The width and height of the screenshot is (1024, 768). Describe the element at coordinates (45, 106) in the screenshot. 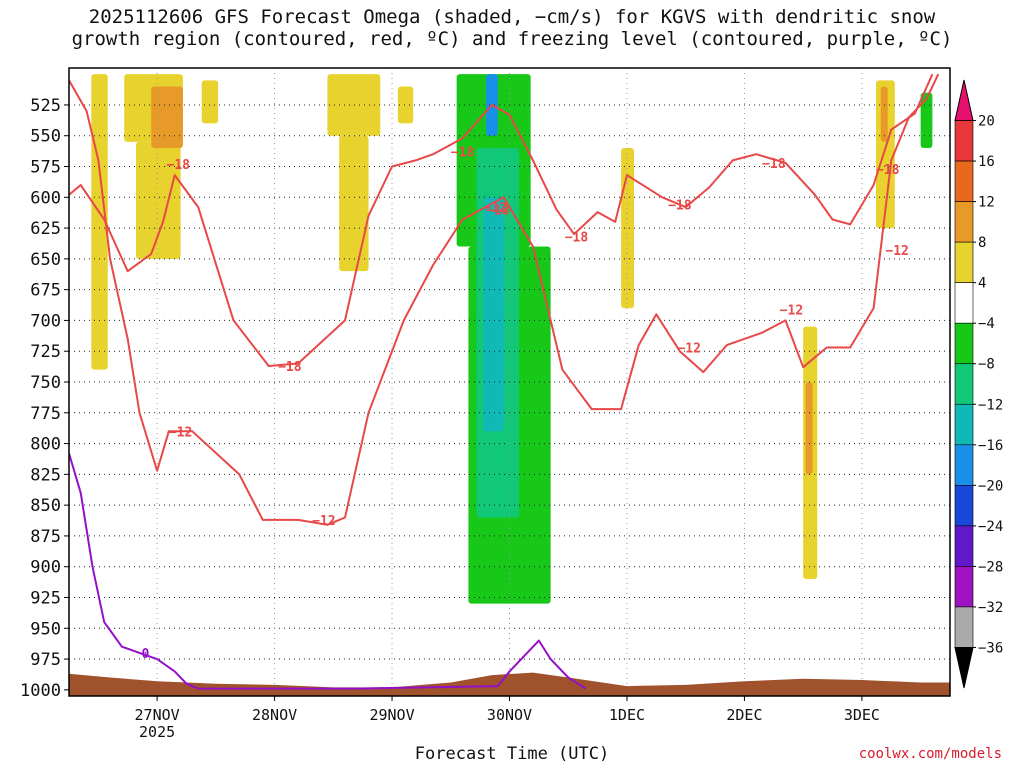

I see `y-tick-label-525: 525` at that location.